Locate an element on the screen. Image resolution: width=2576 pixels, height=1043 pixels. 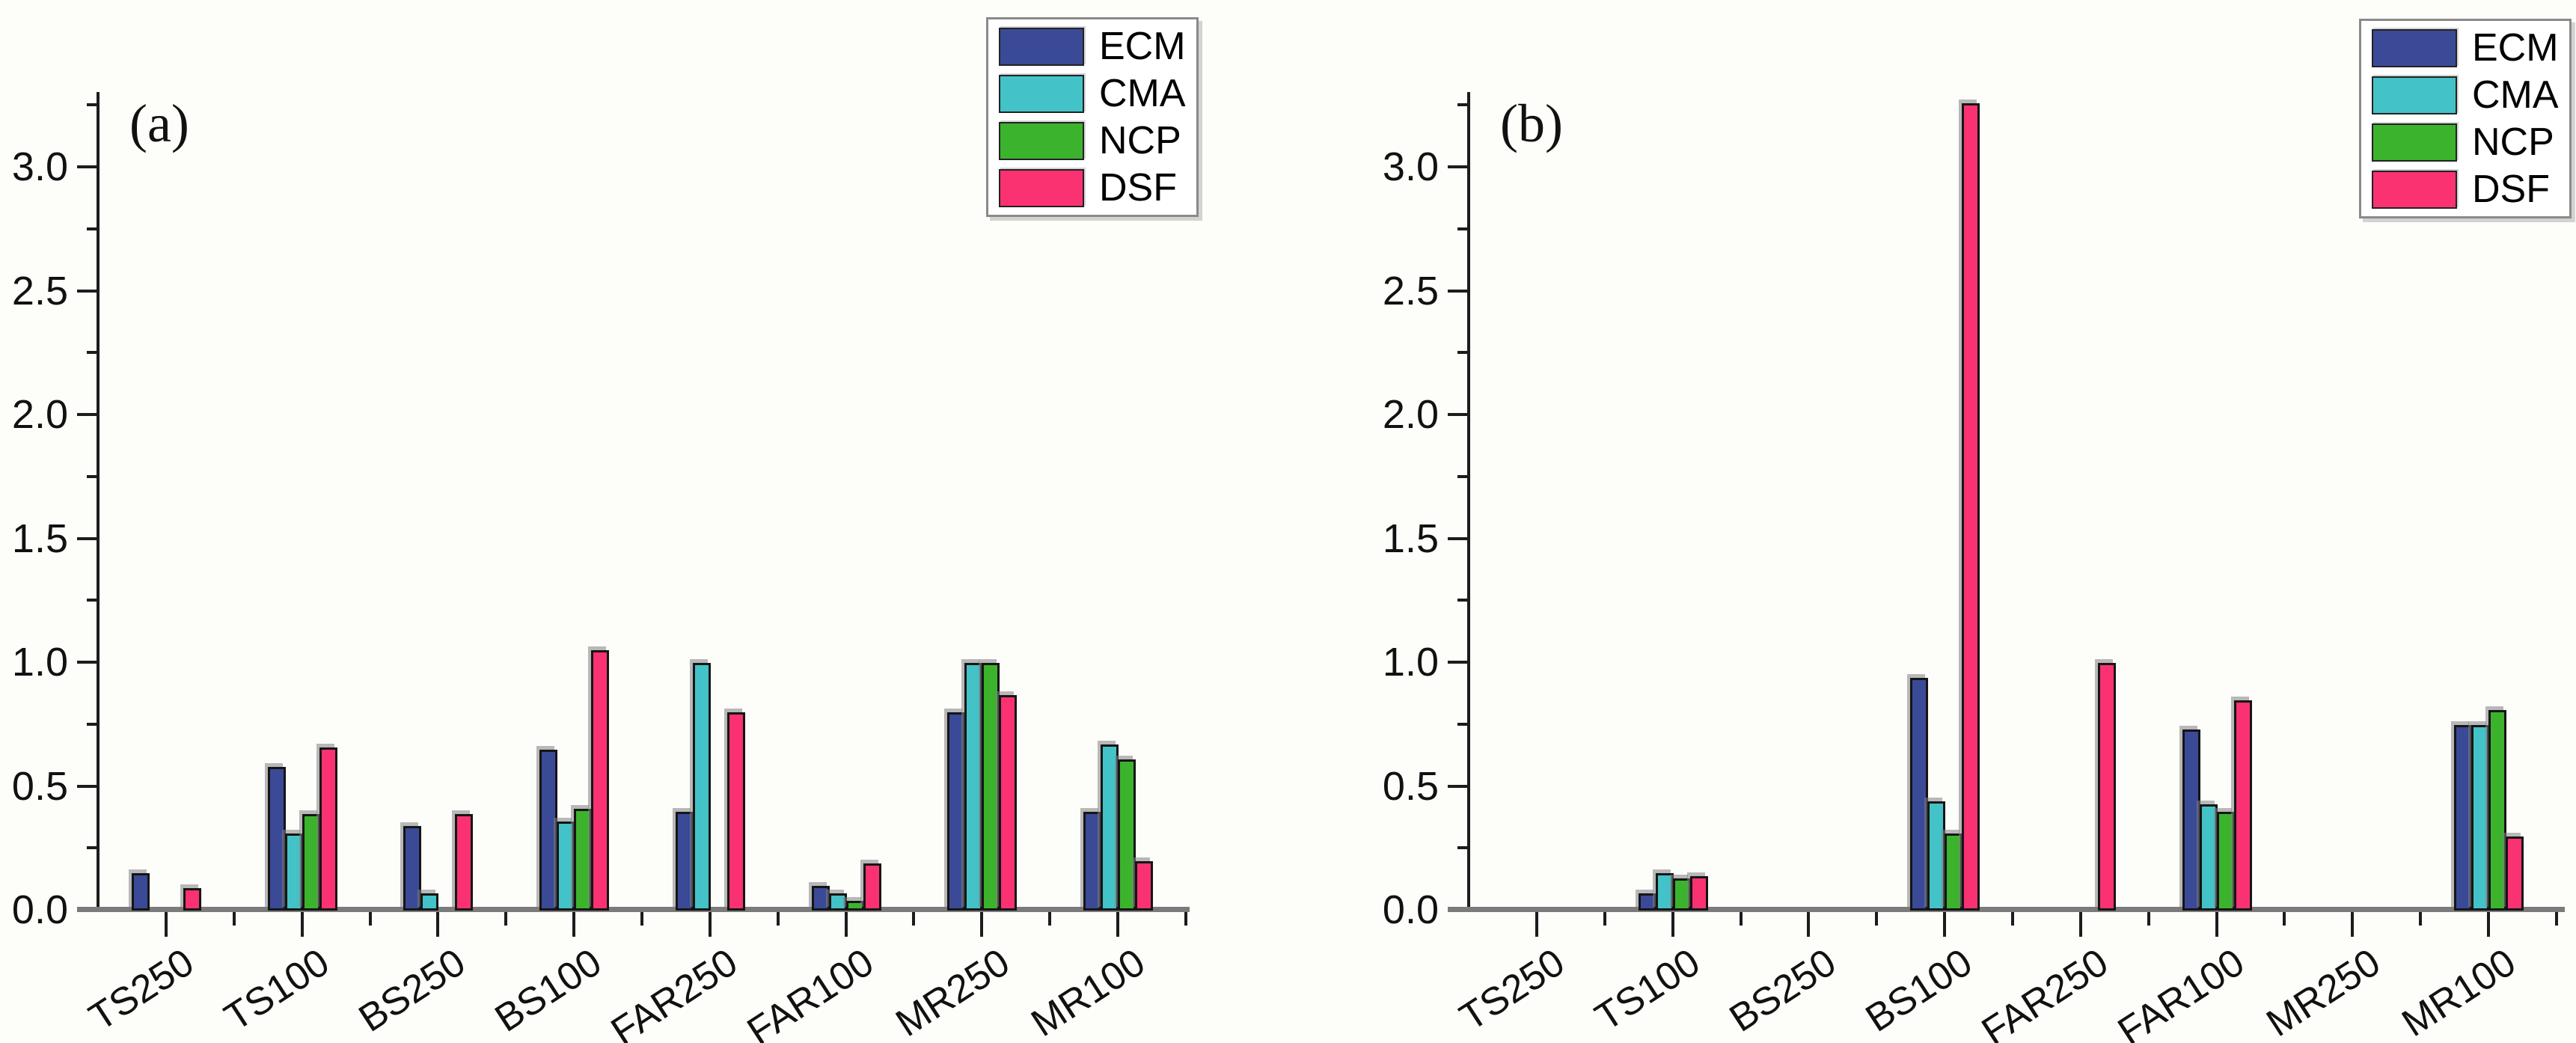
bar-ECM-BS250 is located at coordinates (413, 868).